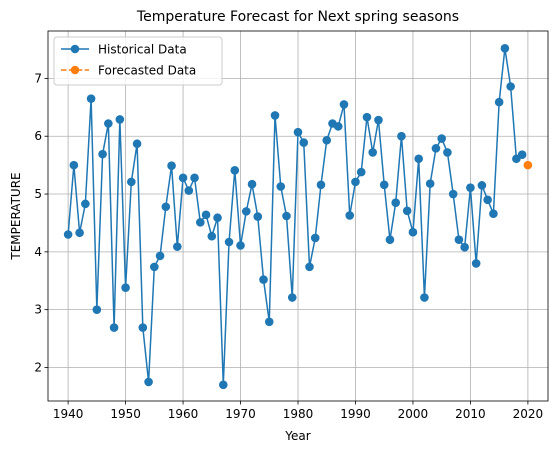 The height and width of the screenshot is (453, 554). What do you see at coordinates (470, 414) in the screenshot?
I see `x-tick-label: 2010` at bounding box center [470, 414].